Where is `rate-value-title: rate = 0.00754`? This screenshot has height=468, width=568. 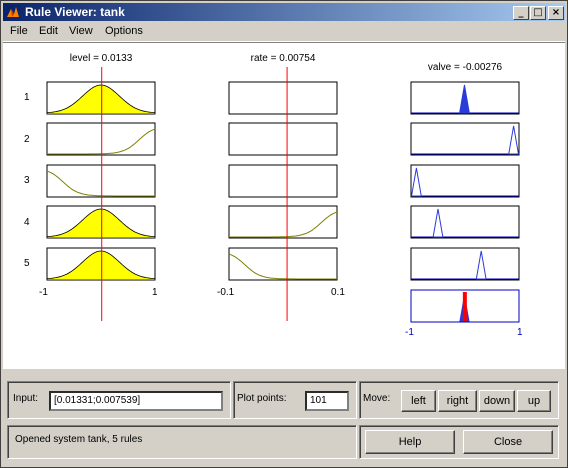
rate-value-title: rate = 0.00754 is located at coordinates (283, 58).